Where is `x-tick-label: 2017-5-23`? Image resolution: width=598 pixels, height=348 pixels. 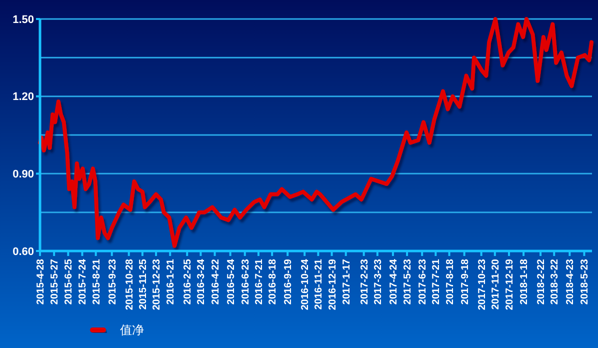
x-tick-label: 2017-5-23 is located at coordinates (408, 281).